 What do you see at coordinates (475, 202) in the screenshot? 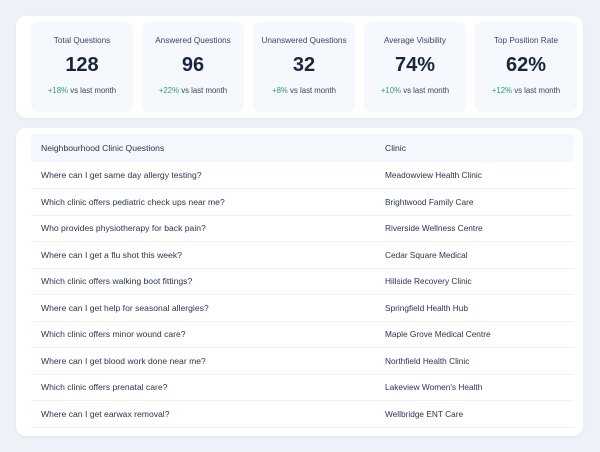
I see `clinic-cell: Brightwood Family Care` at bounding box center [475, 202].